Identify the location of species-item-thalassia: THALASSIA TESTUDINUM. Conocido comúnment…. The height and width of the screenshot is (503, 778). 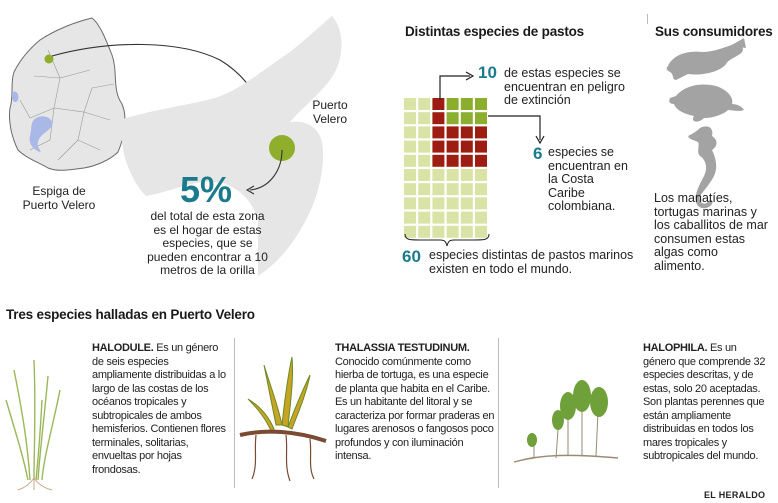
(415, 403).